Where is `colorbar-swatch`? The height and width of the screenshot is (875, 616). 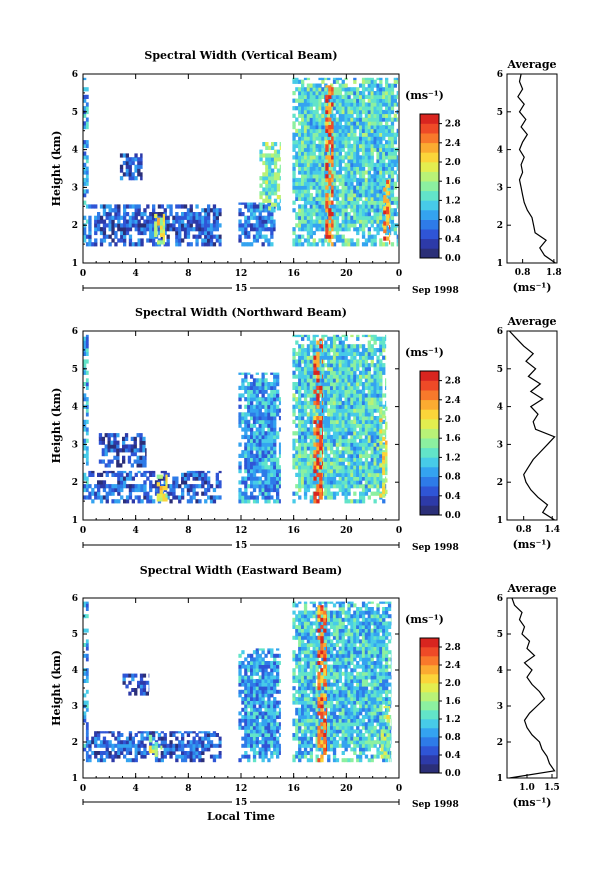
colorbar-swatch is located at coordinates (429, 205).